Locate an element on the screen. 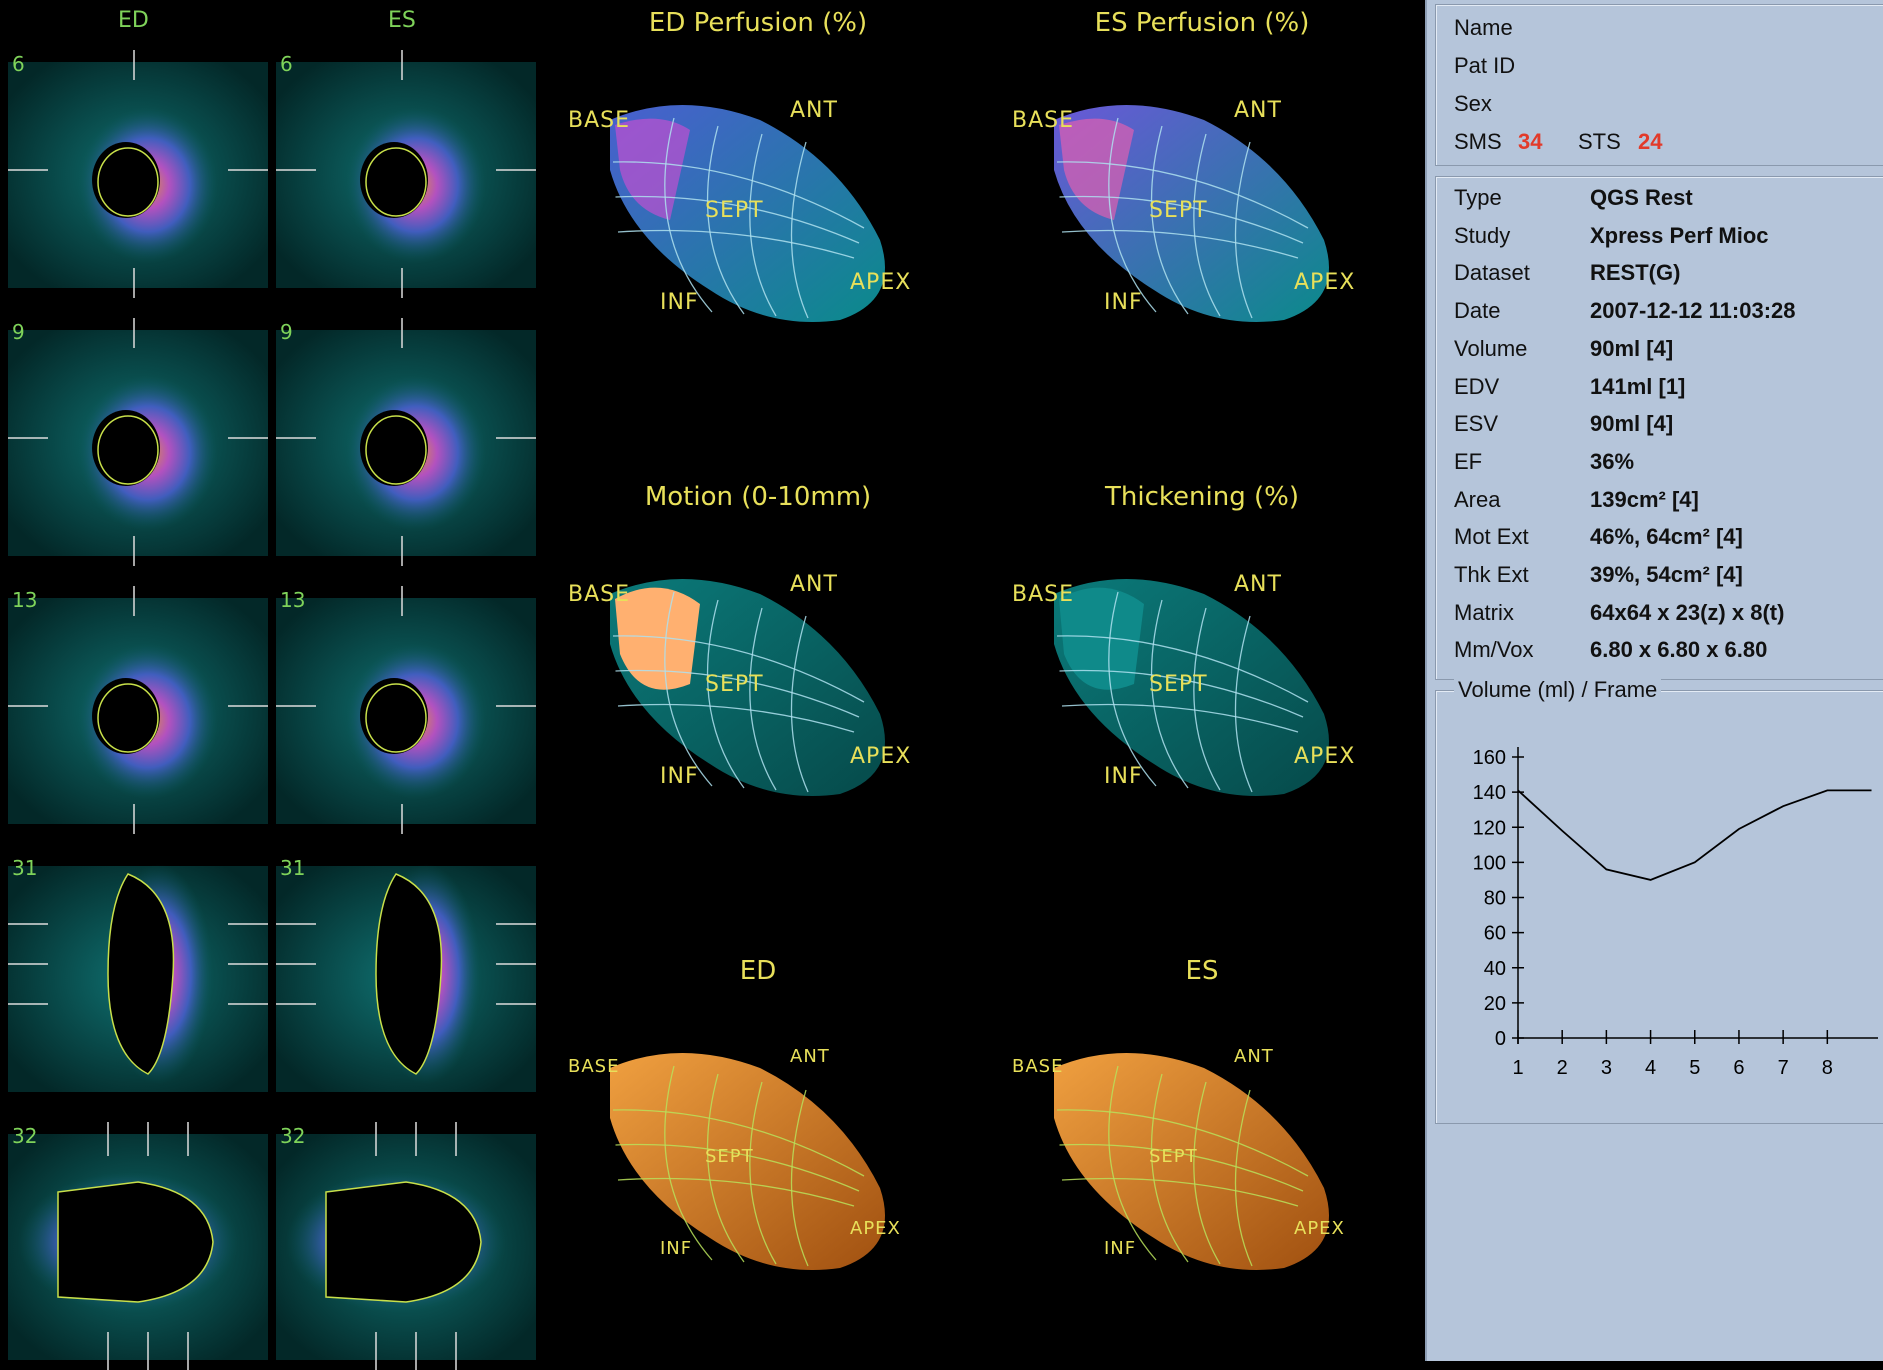 The image size is (1883, 1370). x-tick-label: 7 is located at coordinates (1783, 1068).